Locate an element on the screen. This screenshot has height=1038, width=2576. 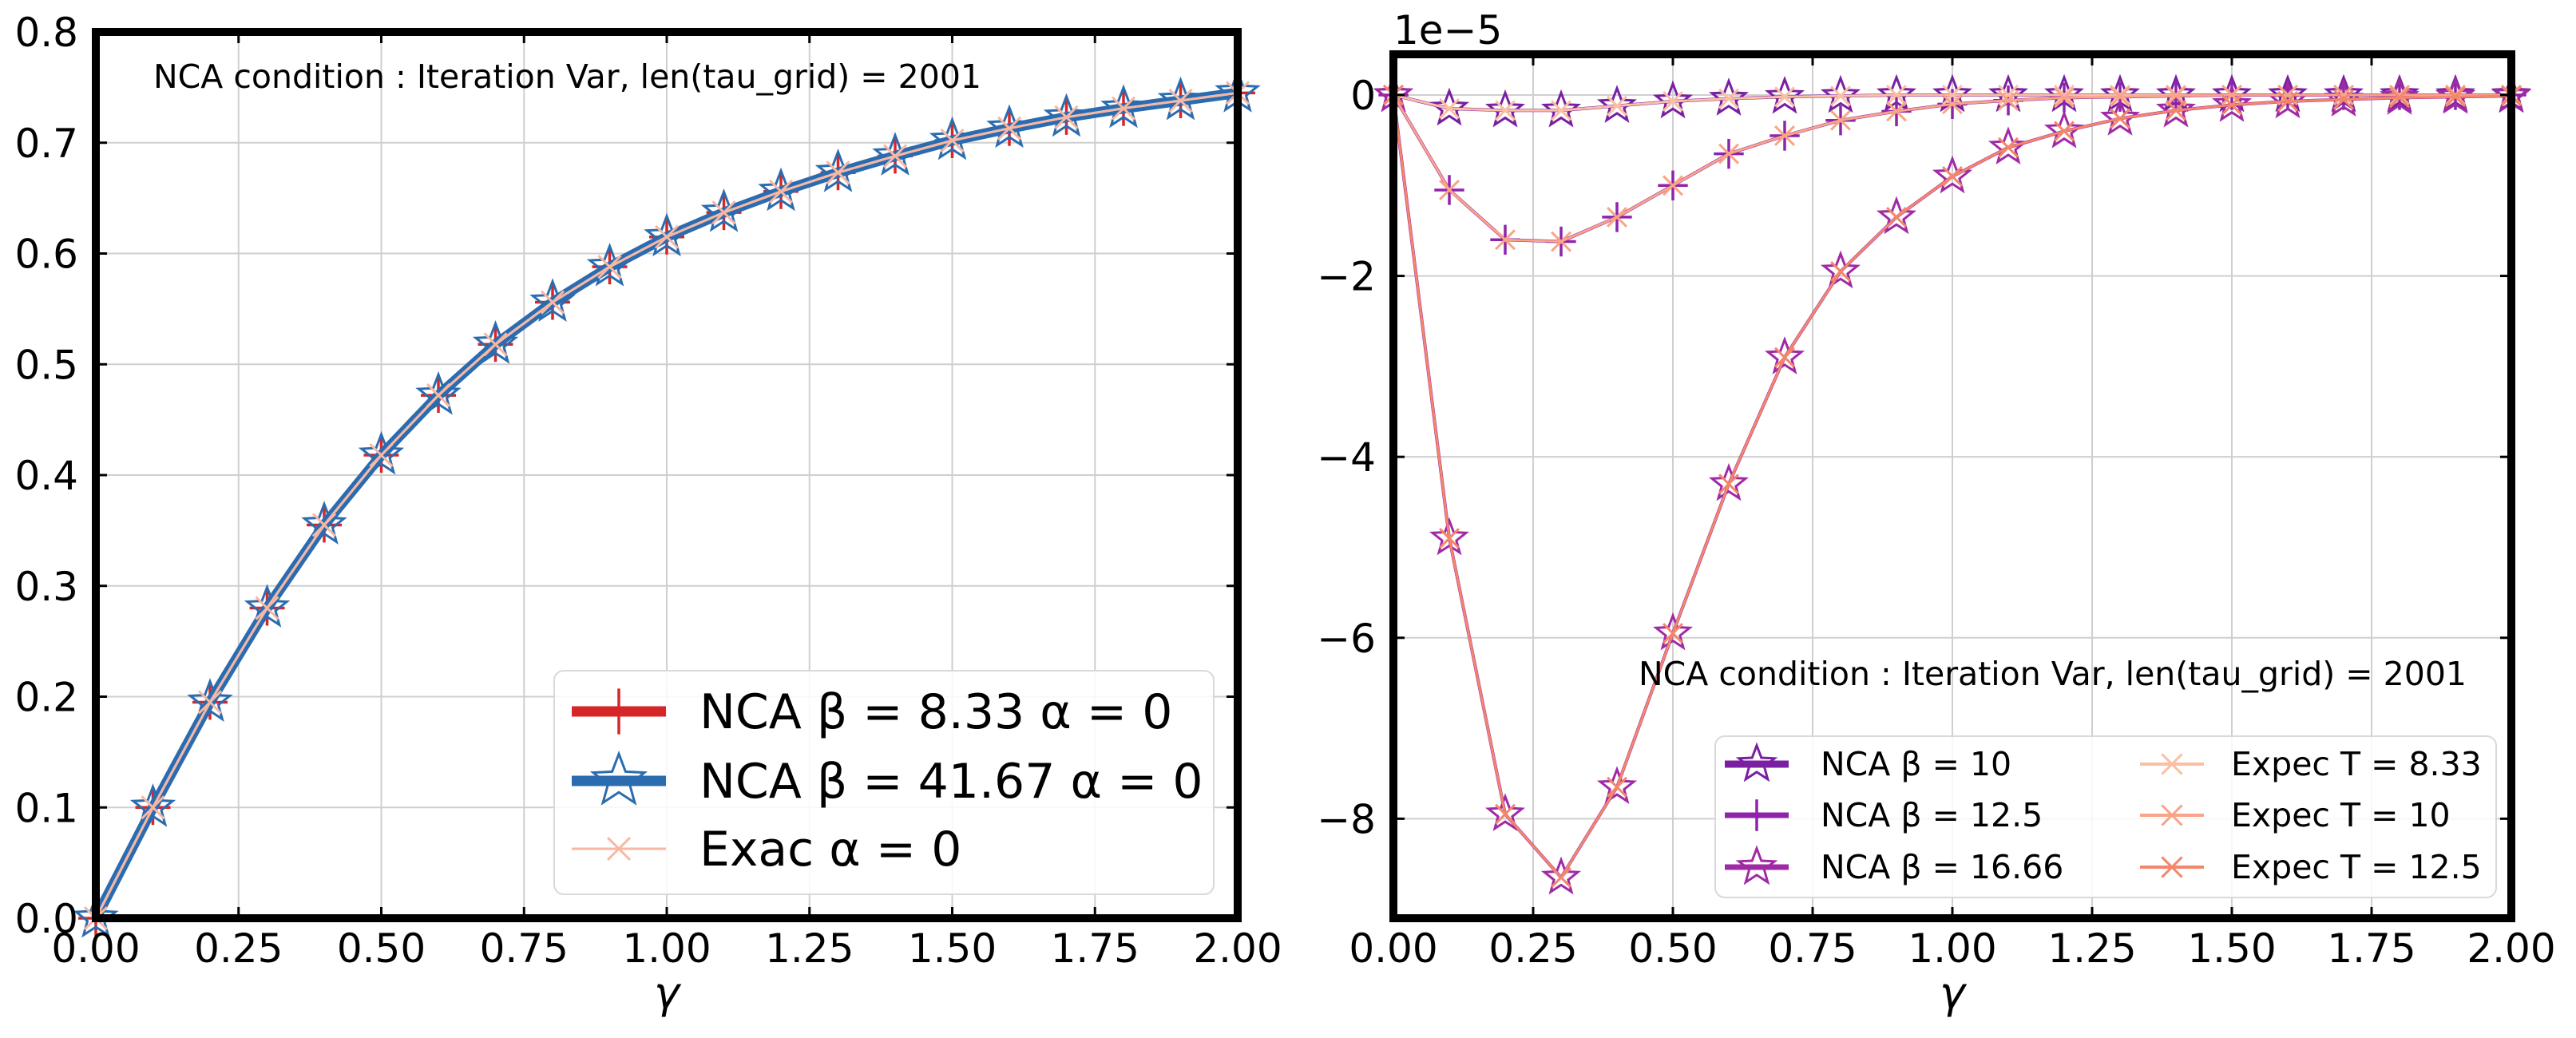
left-y-tick-label: 0.5 is located at coordinates (46, 365).